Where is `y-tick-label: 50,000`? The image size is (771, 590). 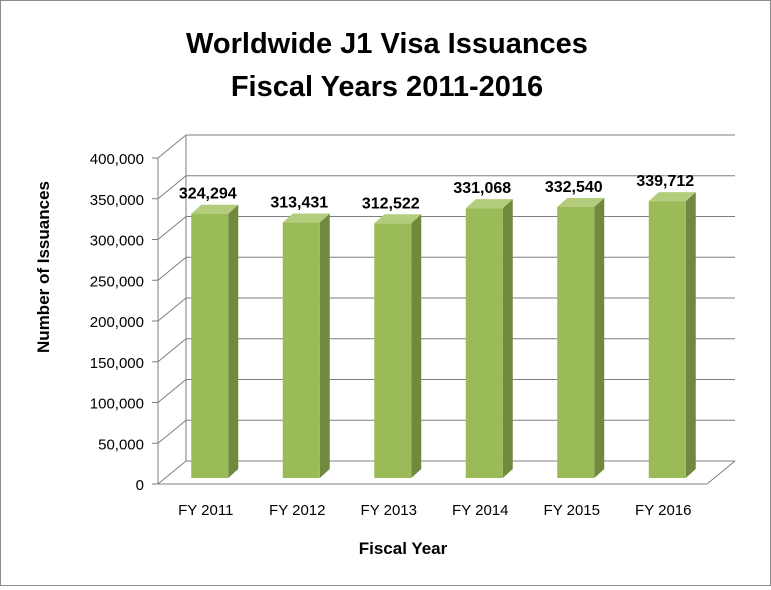 y-tick-label: 50,000 is located at coordinates (121, 444).